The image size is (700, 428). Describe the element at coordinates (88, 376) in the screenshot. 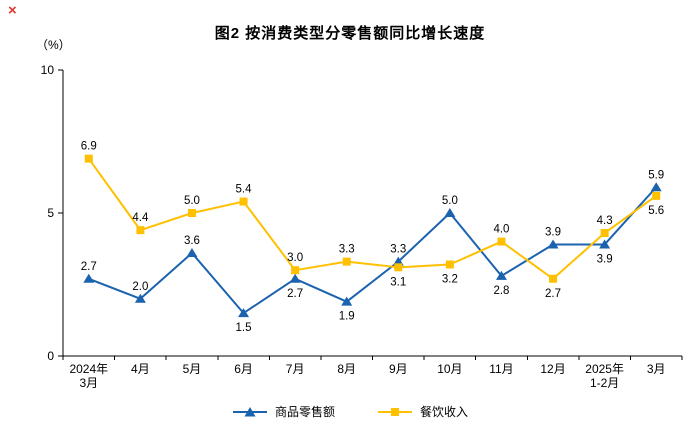

I see `x-tick-label: 2024年 3月` at that location.